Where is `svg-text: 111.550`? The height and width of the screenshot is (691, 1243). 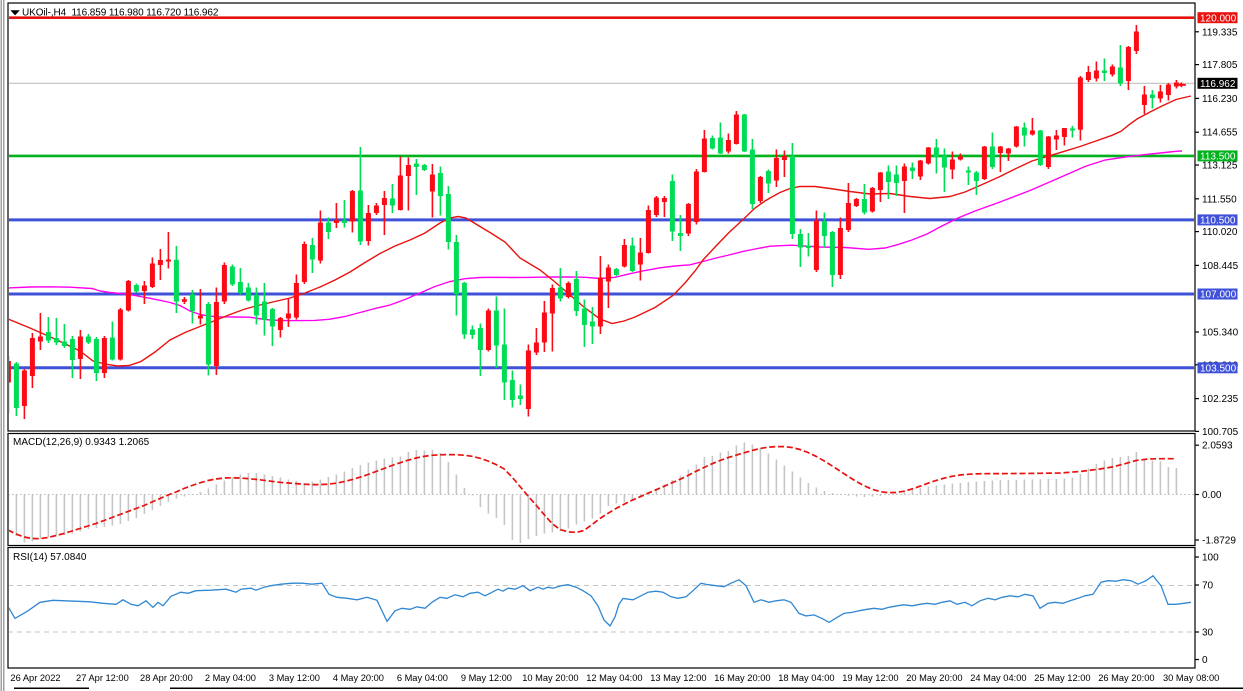
svg-text: 111.550 is located at coordinates (1219, 199).